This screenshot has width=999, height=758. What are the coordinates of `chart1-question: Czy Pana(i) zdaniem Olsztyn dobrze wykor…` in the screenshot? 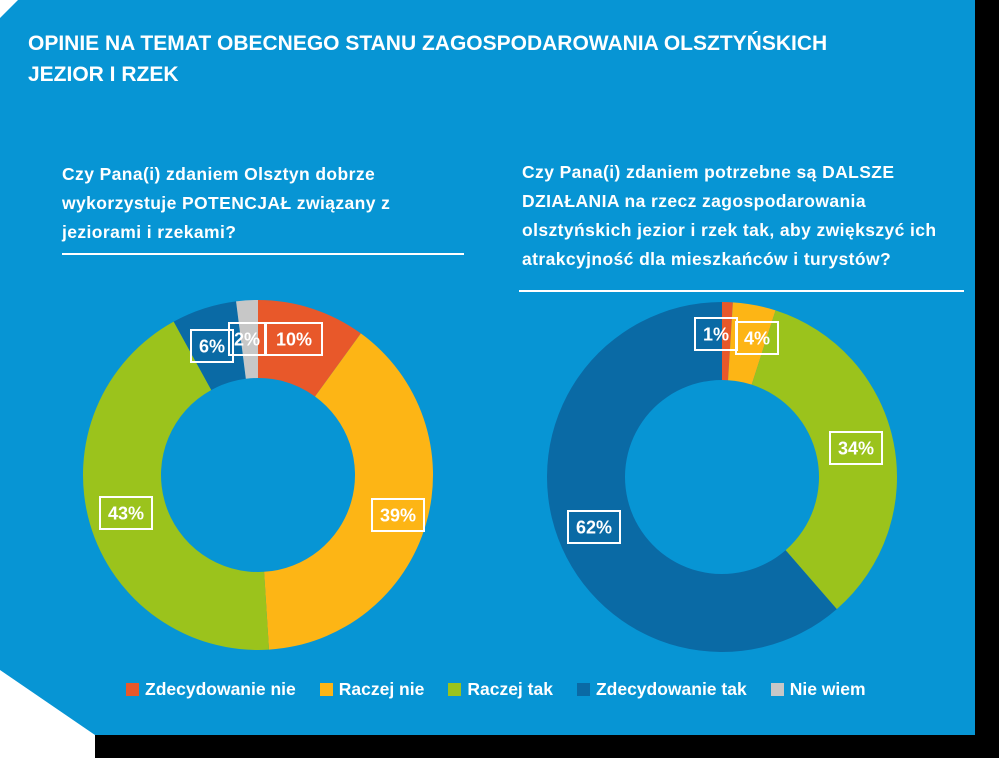 It's located at (226, 203).